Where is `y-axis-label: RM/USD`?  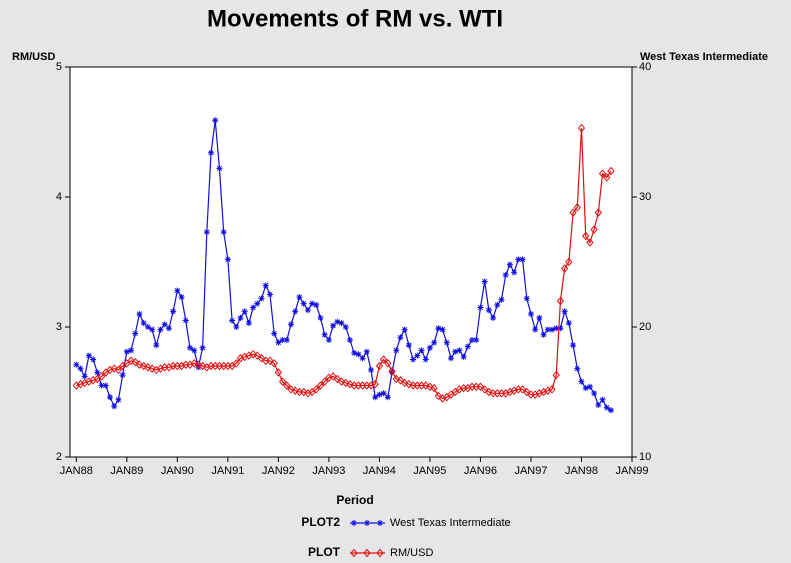 y-axis-label: RM/USD is located at coordinates (33, 57).